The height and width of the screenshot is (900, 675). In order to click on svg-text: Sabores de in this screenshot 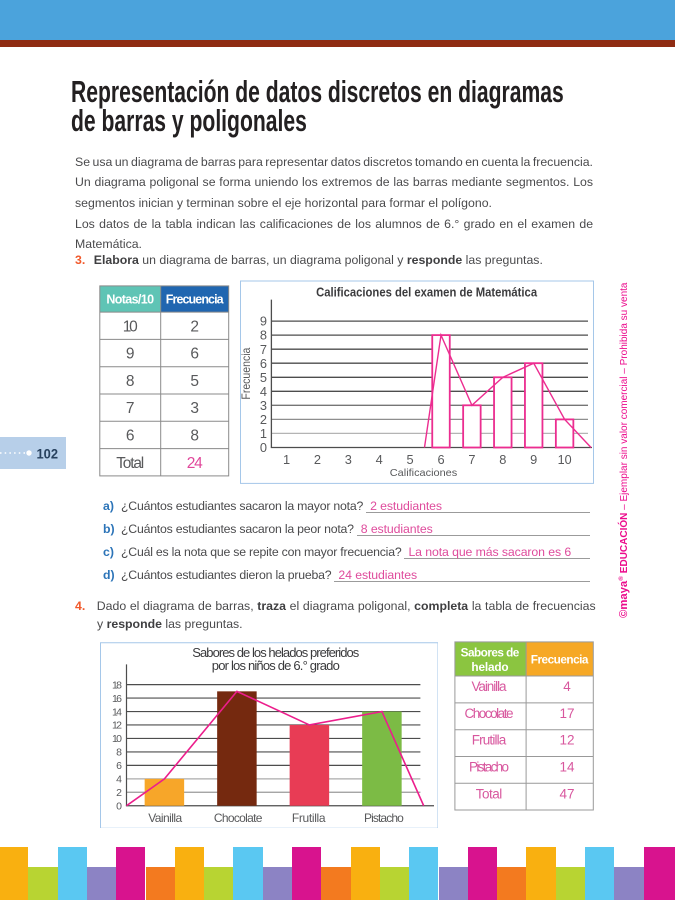, I will do `click(490, 652)`.